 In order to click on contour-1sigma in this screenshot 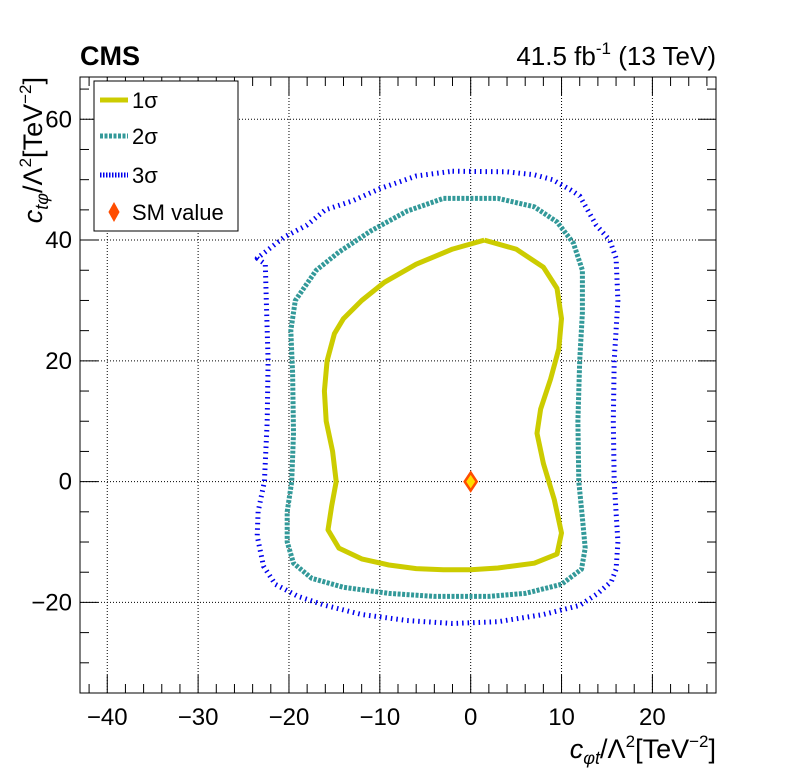, I will do `click(442, 405)`.